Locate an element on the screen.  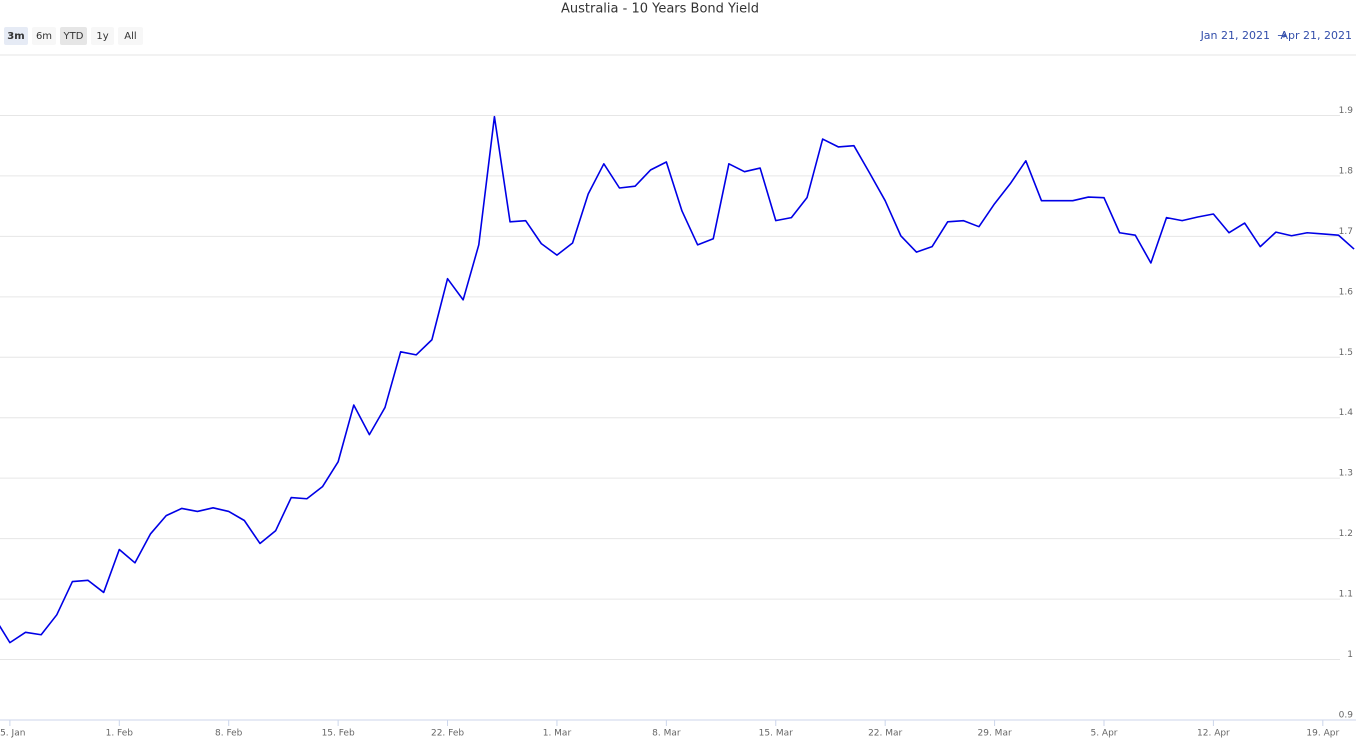
x-tick-label: 29. Mar is located at coordinates (995, 734).